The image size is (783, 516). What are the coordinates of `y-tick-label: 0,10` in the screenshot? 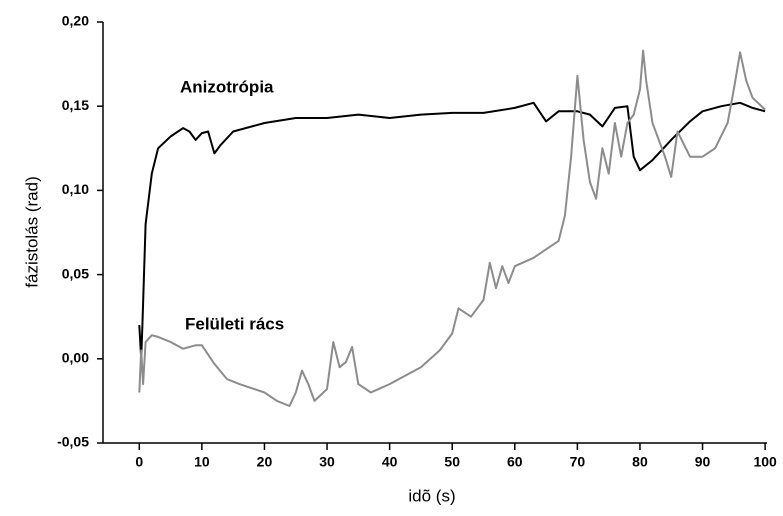 It's located at (75, 189).